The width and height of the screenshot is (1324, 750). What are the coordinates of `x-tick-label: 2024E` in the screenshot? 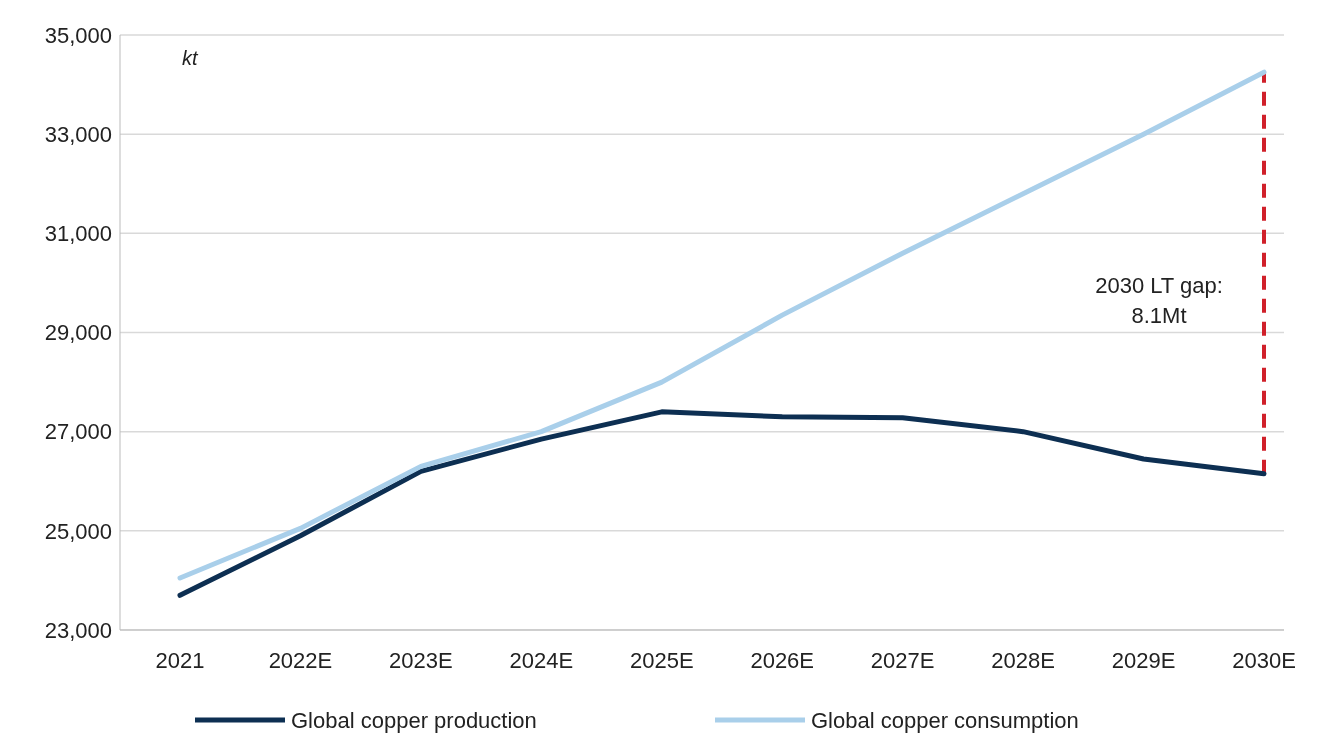 It's located at (541, 660).